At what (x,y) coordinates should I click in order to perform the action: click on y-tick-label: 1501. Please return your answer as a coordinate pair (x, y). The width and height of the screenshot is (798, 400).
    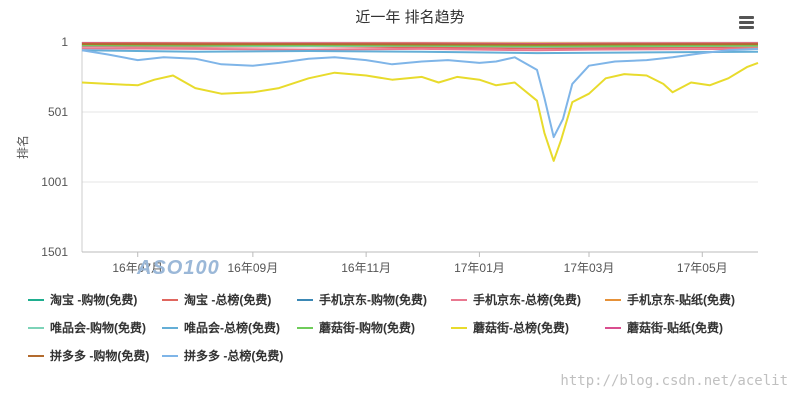
    Looking at the image, I should click on (54, 252).